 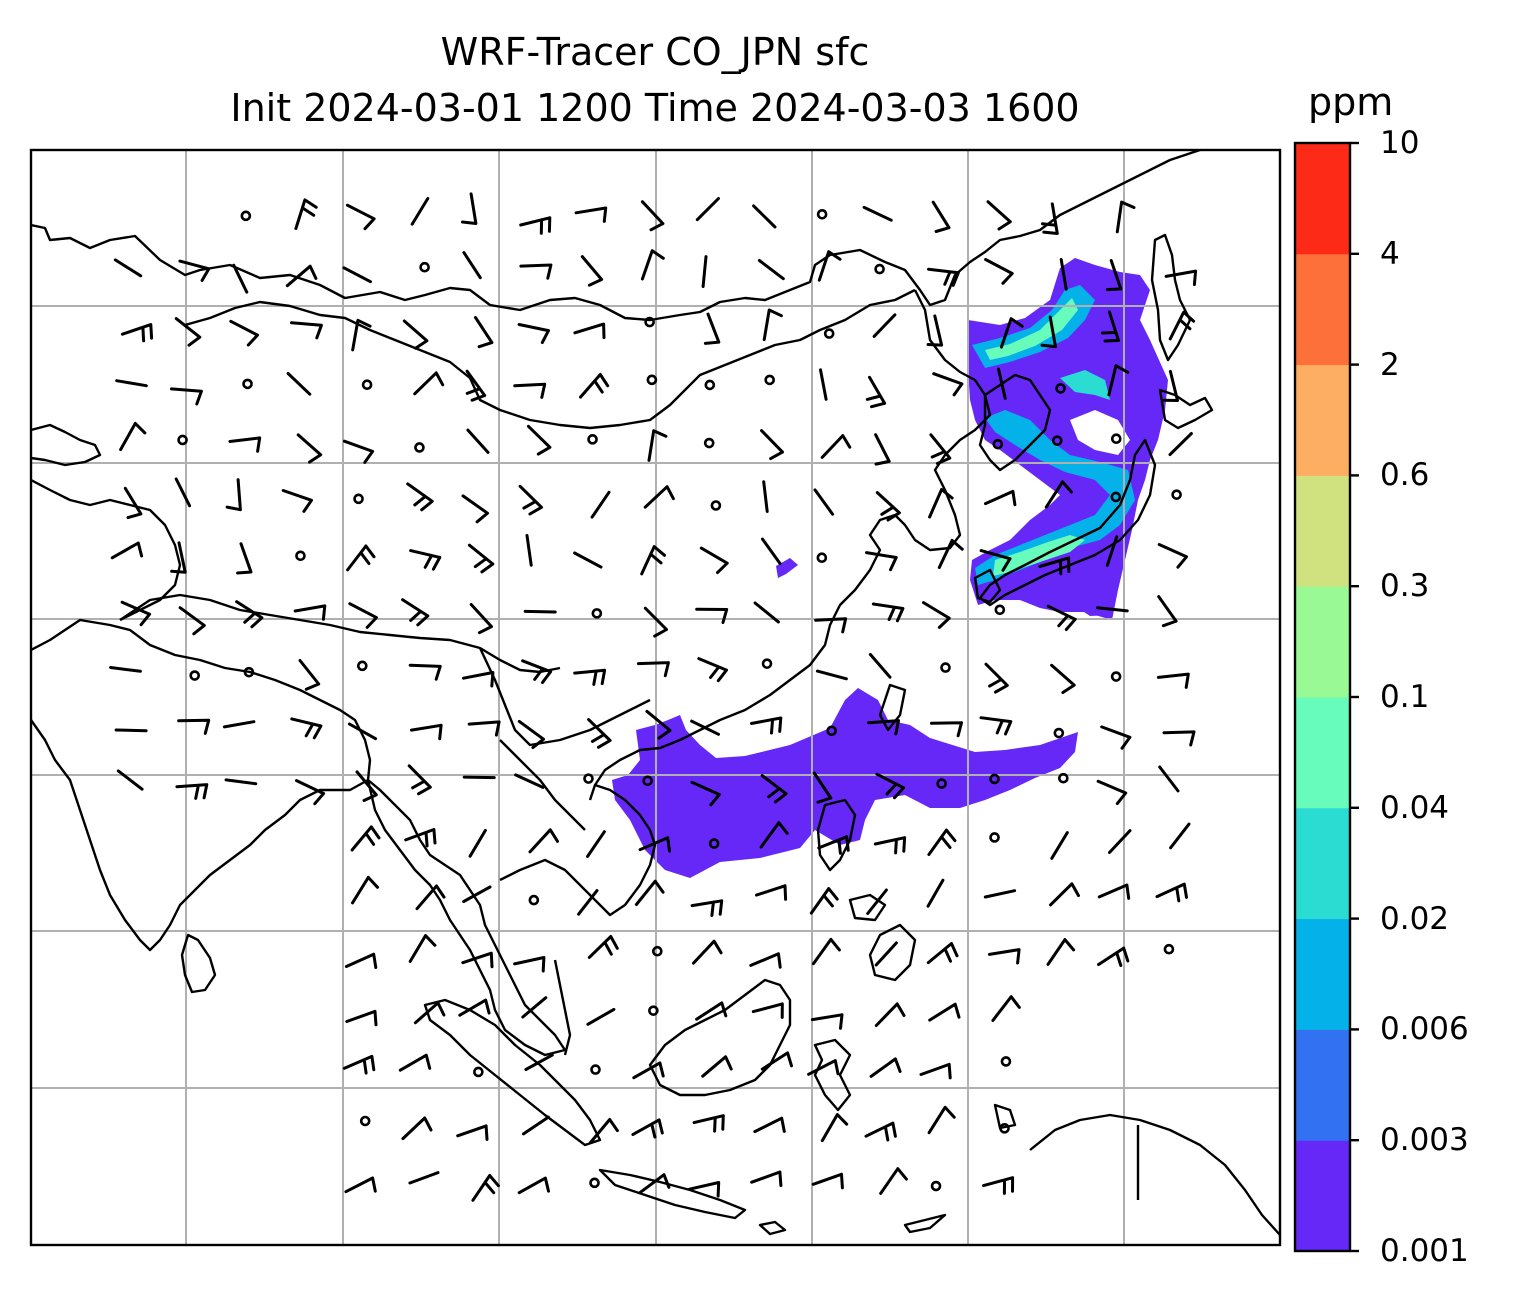 What do you see at coordinates (1424, 1140) in the screenshot?
I see `colorbar-tick-label: 0.003` at bounding box center [1424, 1140].